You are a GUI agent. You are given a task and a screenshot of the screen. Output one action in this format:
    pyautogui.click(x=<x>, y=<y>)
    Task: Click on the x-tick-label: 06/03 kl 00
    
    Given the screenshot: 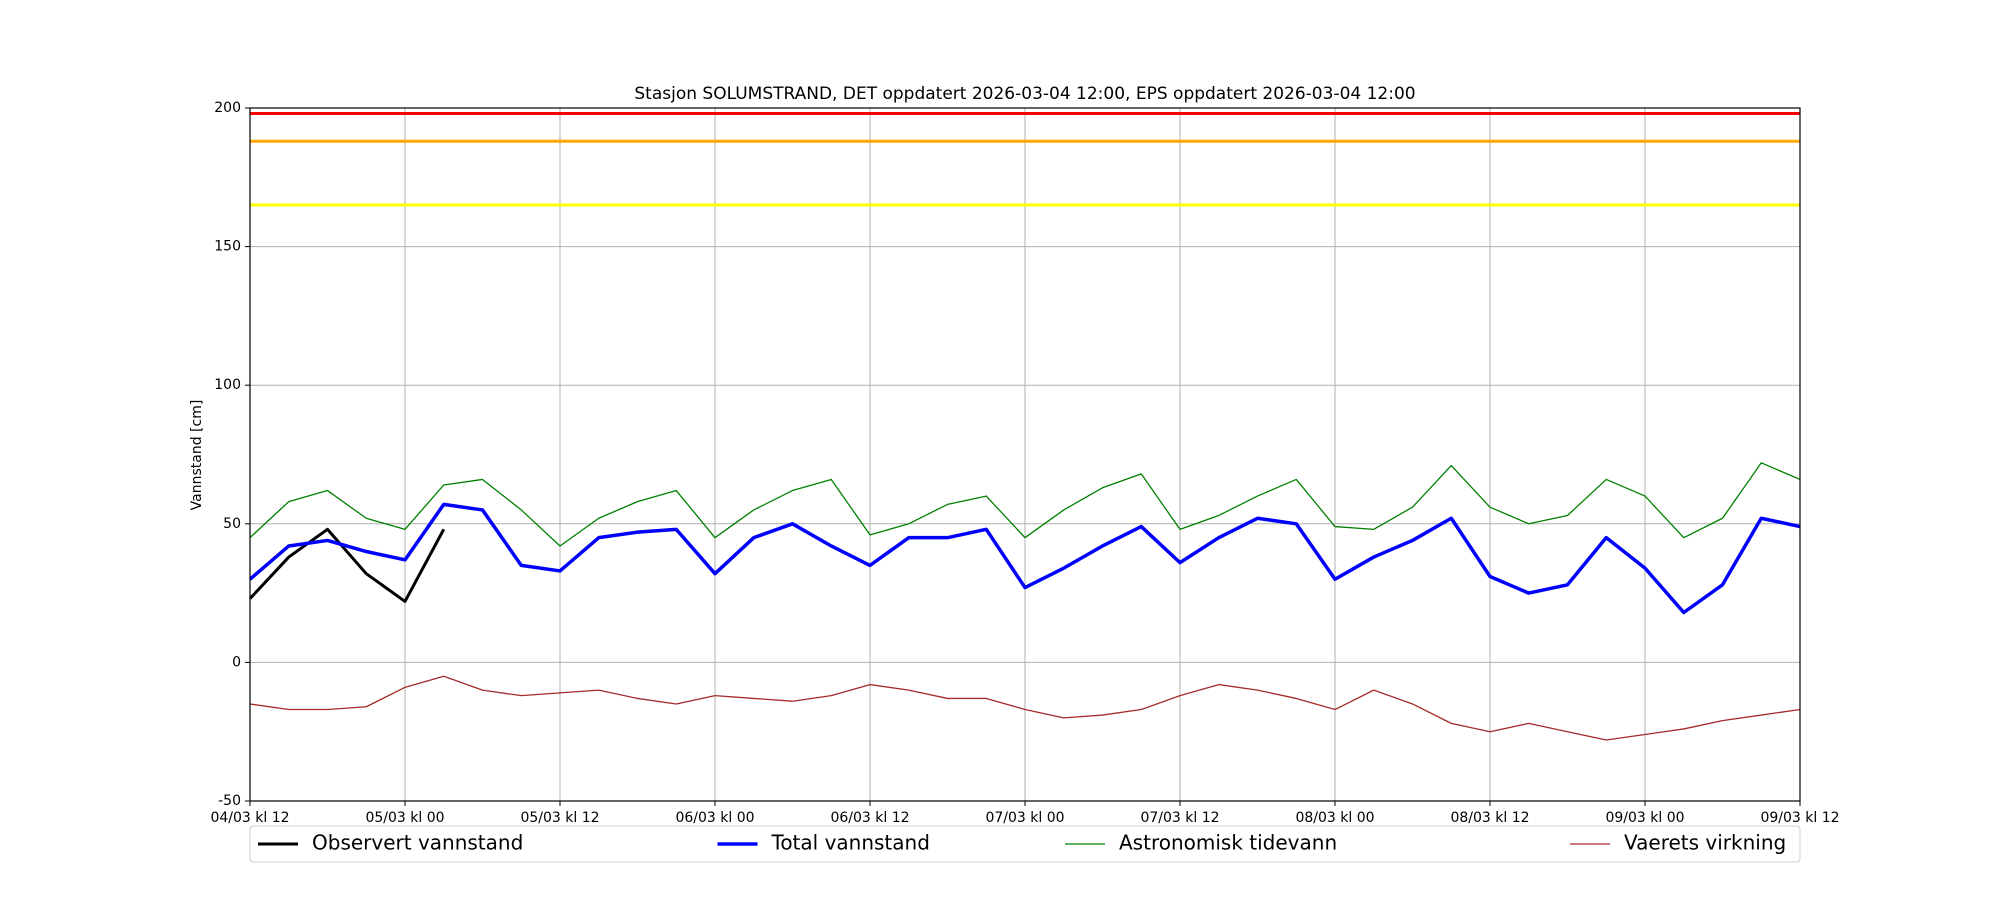 What is the action you would take?
    pyautogui.click(x=714, y=818)
    